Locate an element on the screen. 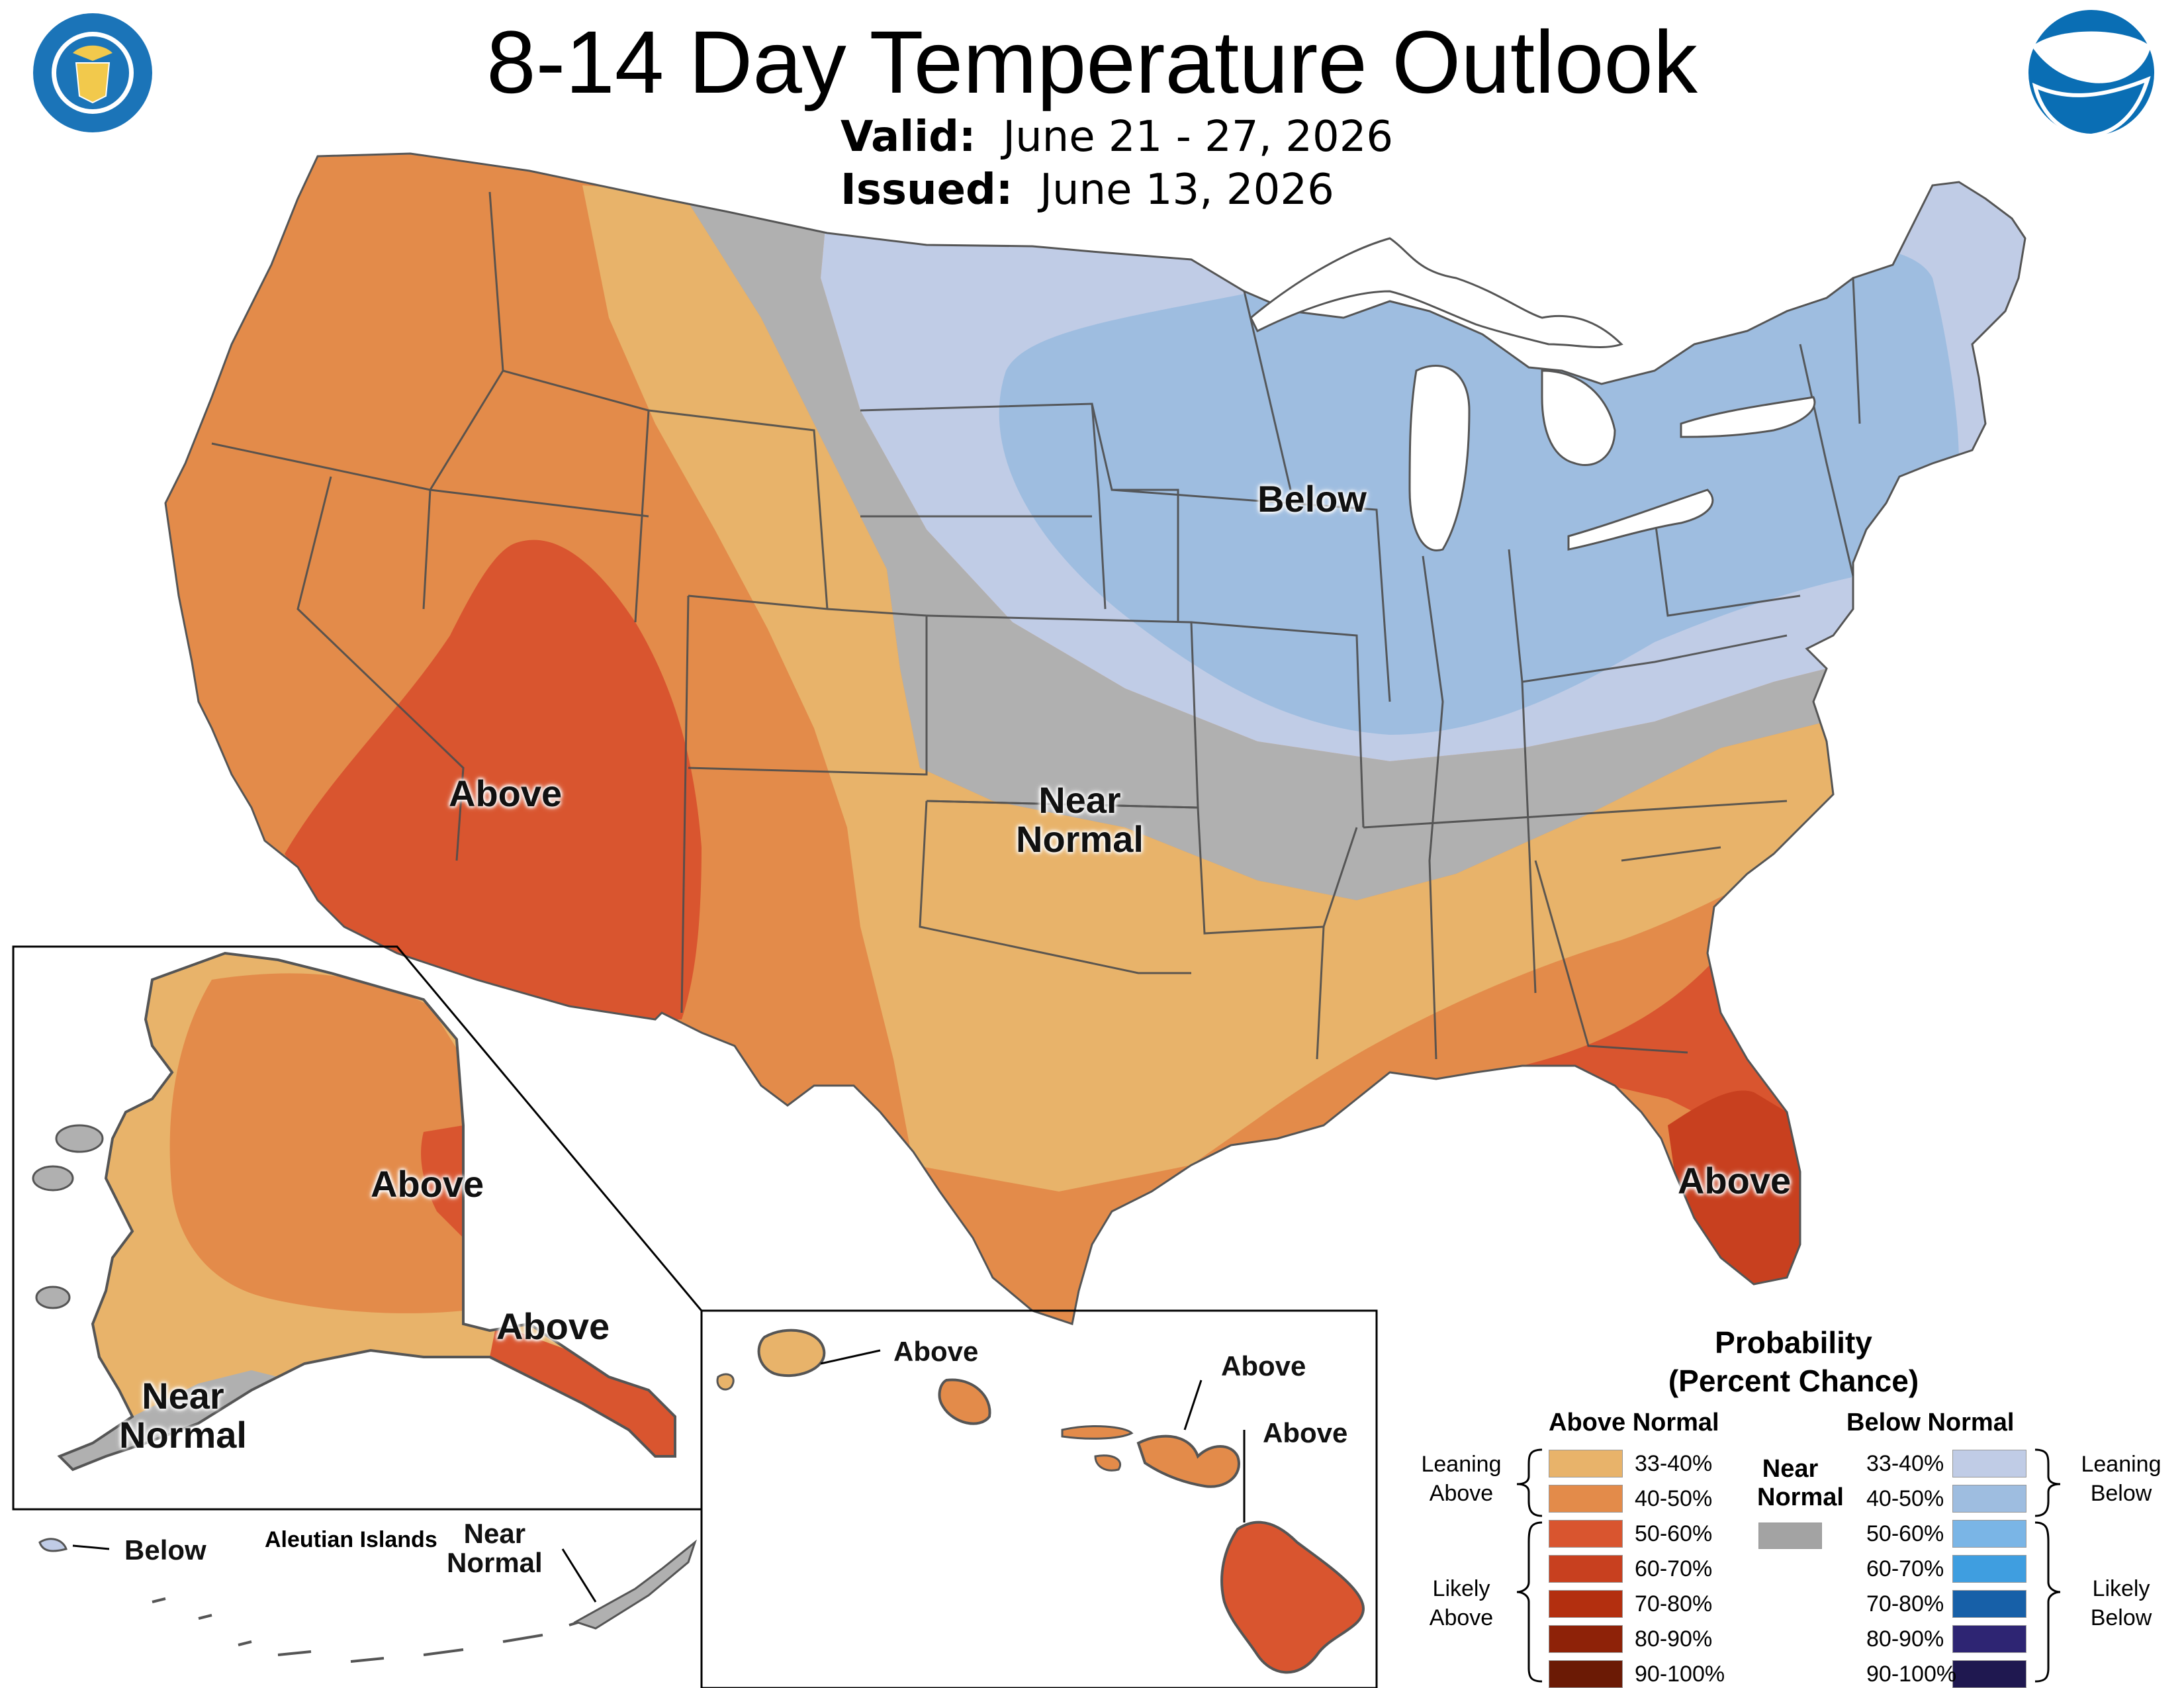 The width and height of the screenshot is (2184, 1688). issued-line: Issued: June 13, 2026 is located at coordinates (1087, 189).